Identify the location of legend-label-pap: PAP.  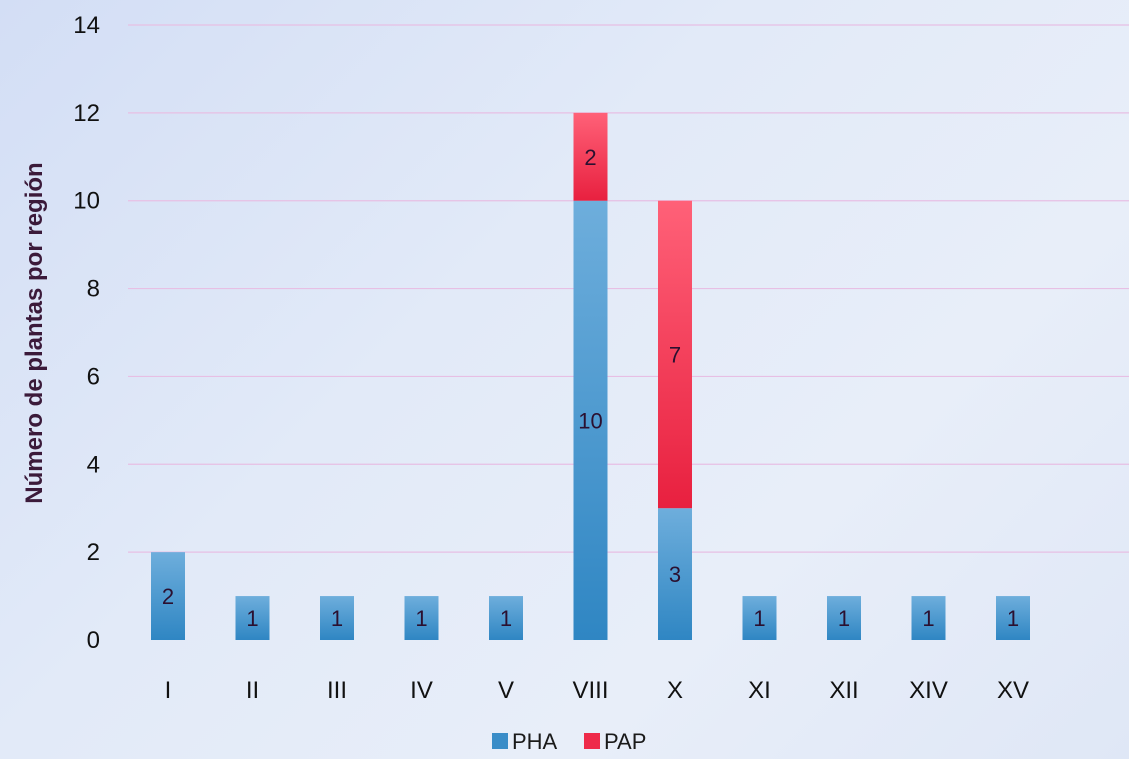
(625, 741).